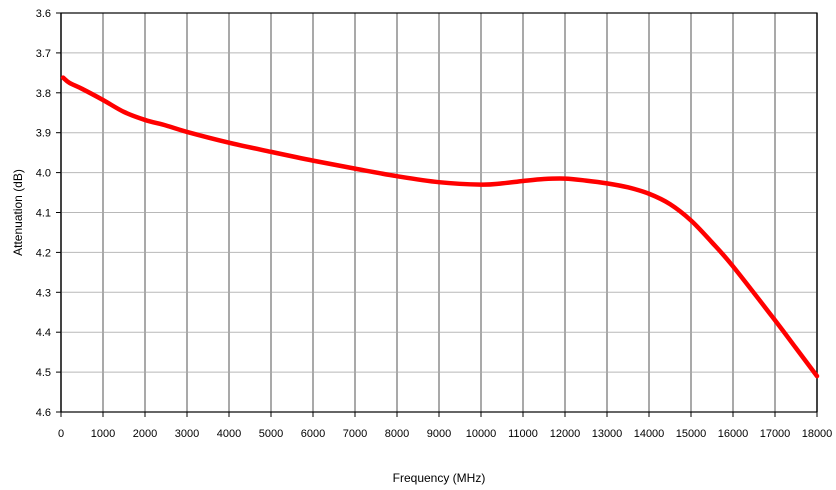 The width and height of the screenshot is (836, 490). I want to click on x-tick-label: 18000, so click(817, 434).